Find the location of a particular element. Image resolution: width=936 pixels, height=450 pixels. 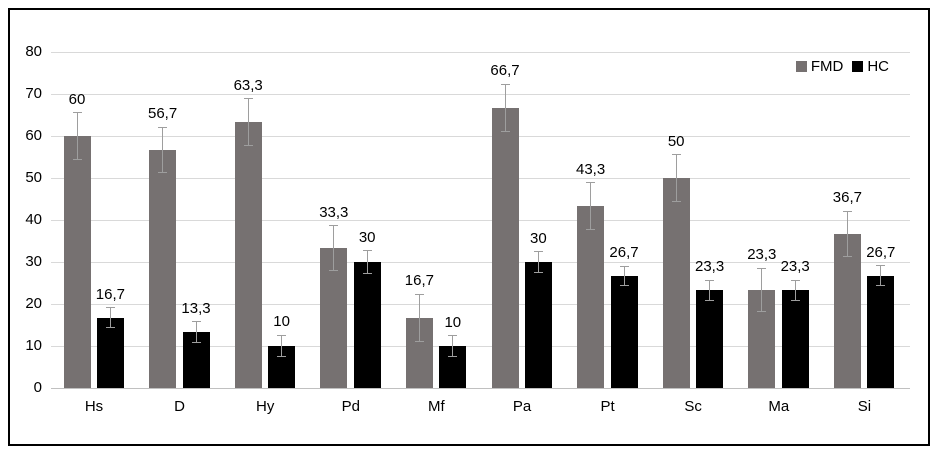

data-label-fmd-d: 56,7 is located at coordinates (162, 114).